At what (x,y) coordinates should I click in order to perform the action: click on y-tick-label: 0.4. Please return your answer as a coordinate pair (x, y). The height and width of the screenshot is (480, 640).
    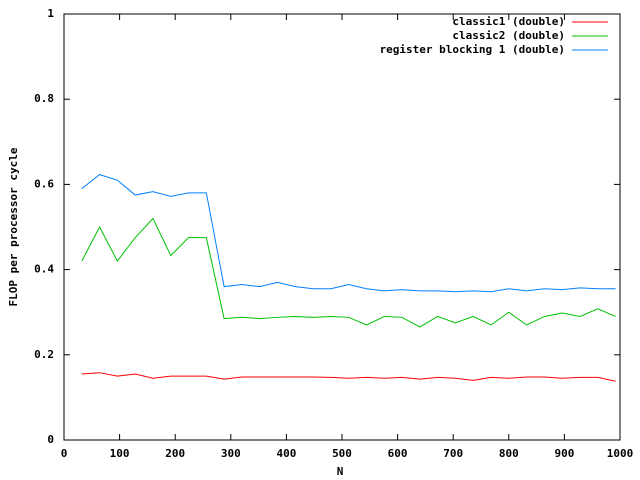
    Looking at the image, I should click on (44, 269).